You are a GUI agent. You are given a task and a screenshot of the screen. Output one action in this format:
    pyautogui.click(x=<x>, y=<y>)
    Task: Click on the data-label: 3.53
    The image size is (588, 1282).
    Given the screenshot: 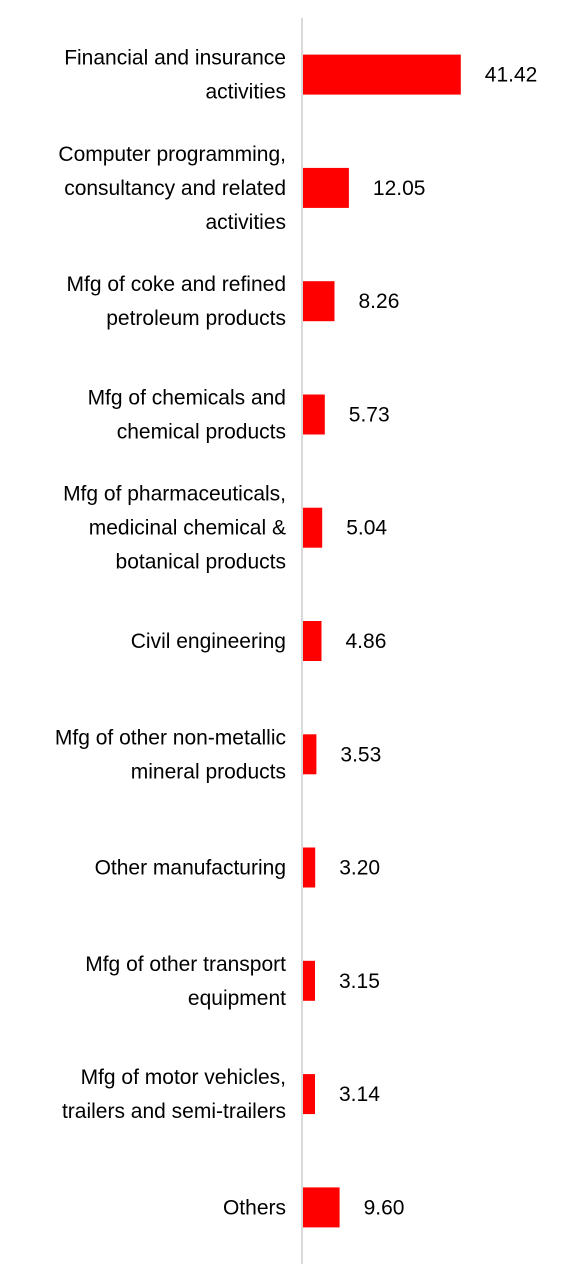 What is the action you would take?
    pyautogui.click(x=360, y=754)
    